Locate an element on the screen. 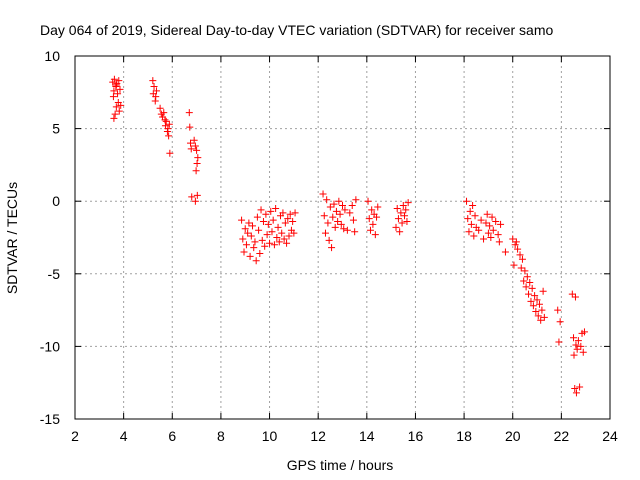 Image resolution: width=640 pixels, height=480 pixels. x-tick-label: 12 is located at coordinates (318, 436).